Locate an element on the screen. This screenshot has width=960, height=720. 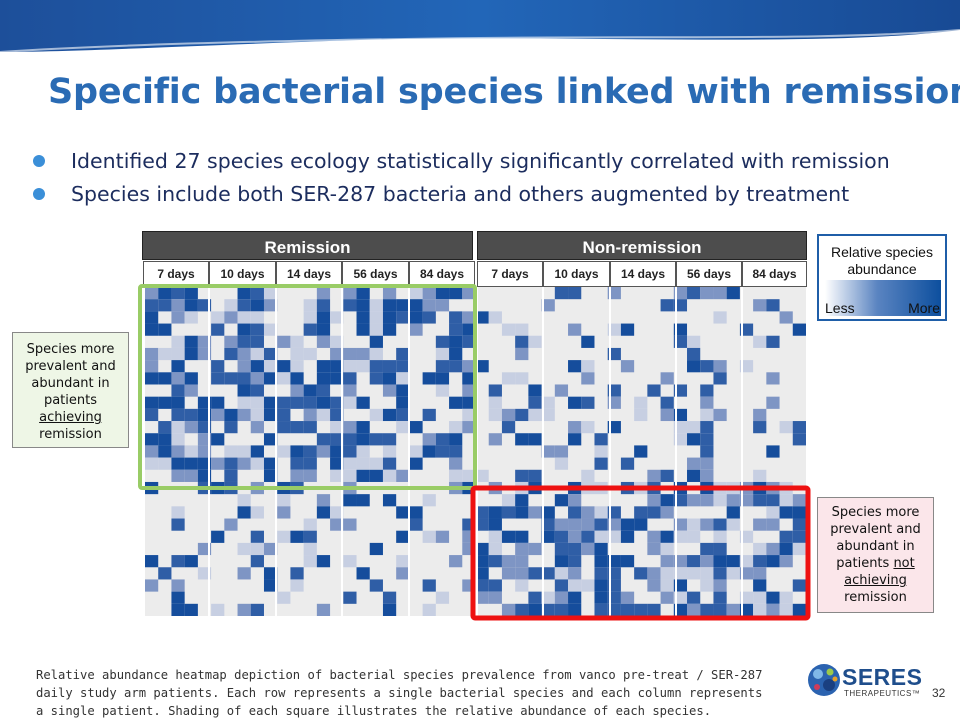
remission-day-header: 7 days is located at coordinates (176, 274).